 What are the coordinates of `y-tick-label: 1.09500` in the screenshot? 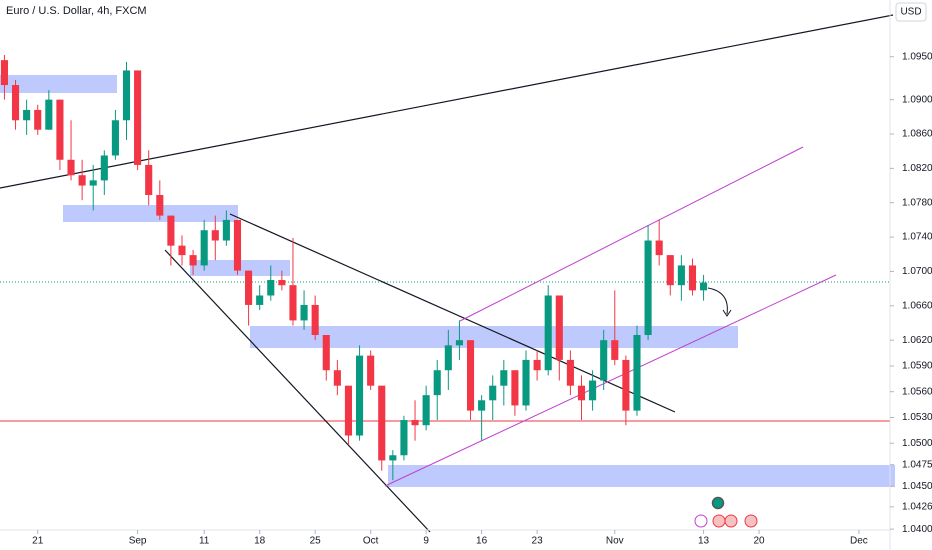 It's located at (917, 56).